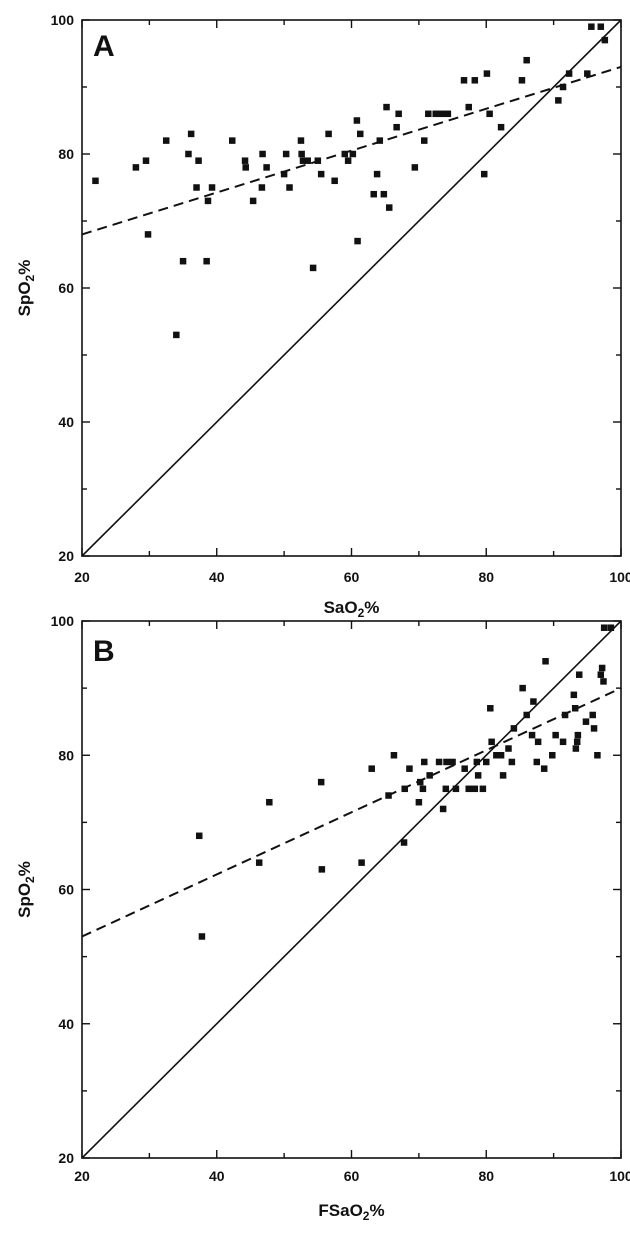  What do you see at coordinates (26, 288) in the screenshot?
I see `panel-a-y-axis-label: SpO2%` at bounding box center [26, 288].